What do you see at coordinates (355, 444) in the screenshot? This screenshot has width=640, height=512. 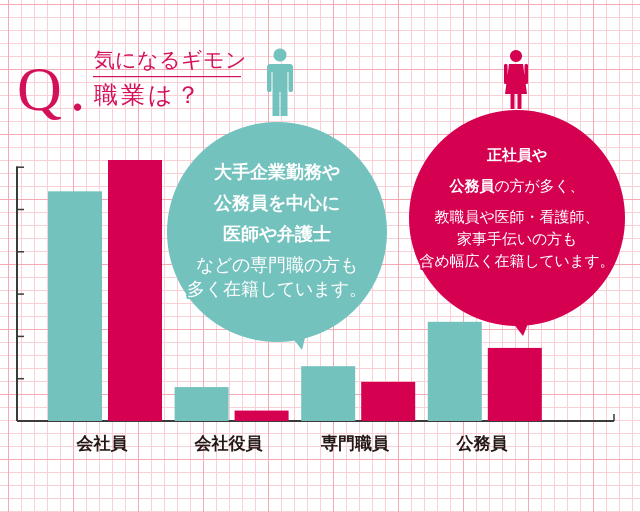 I see `x-tick-label: 専門職員` at bounding box center [355, 444].